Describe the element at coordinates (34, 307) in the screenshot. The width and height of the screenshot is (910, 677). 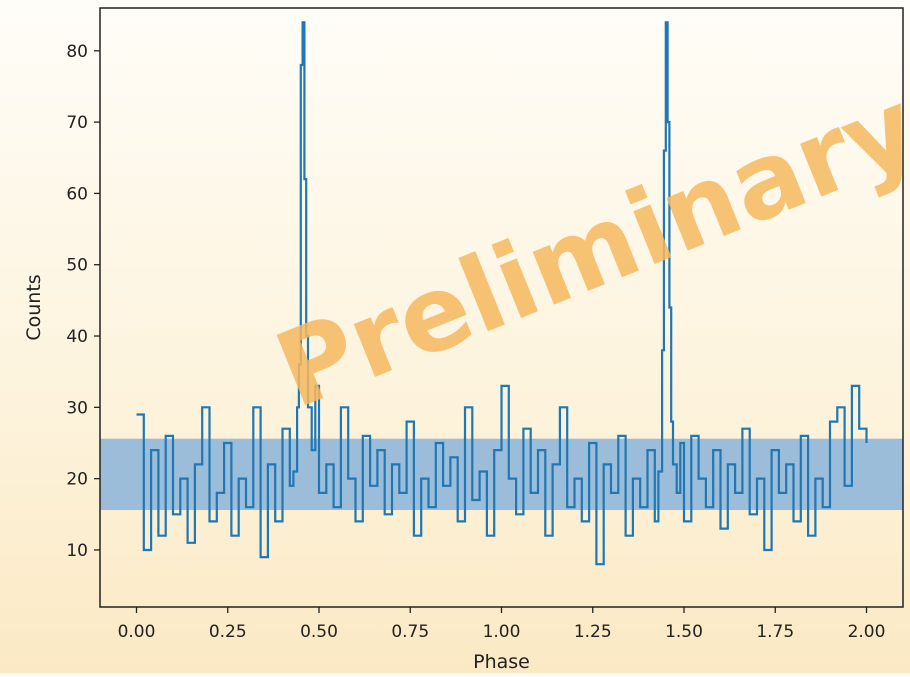
I see `y-axis-label: Counts` at that location.